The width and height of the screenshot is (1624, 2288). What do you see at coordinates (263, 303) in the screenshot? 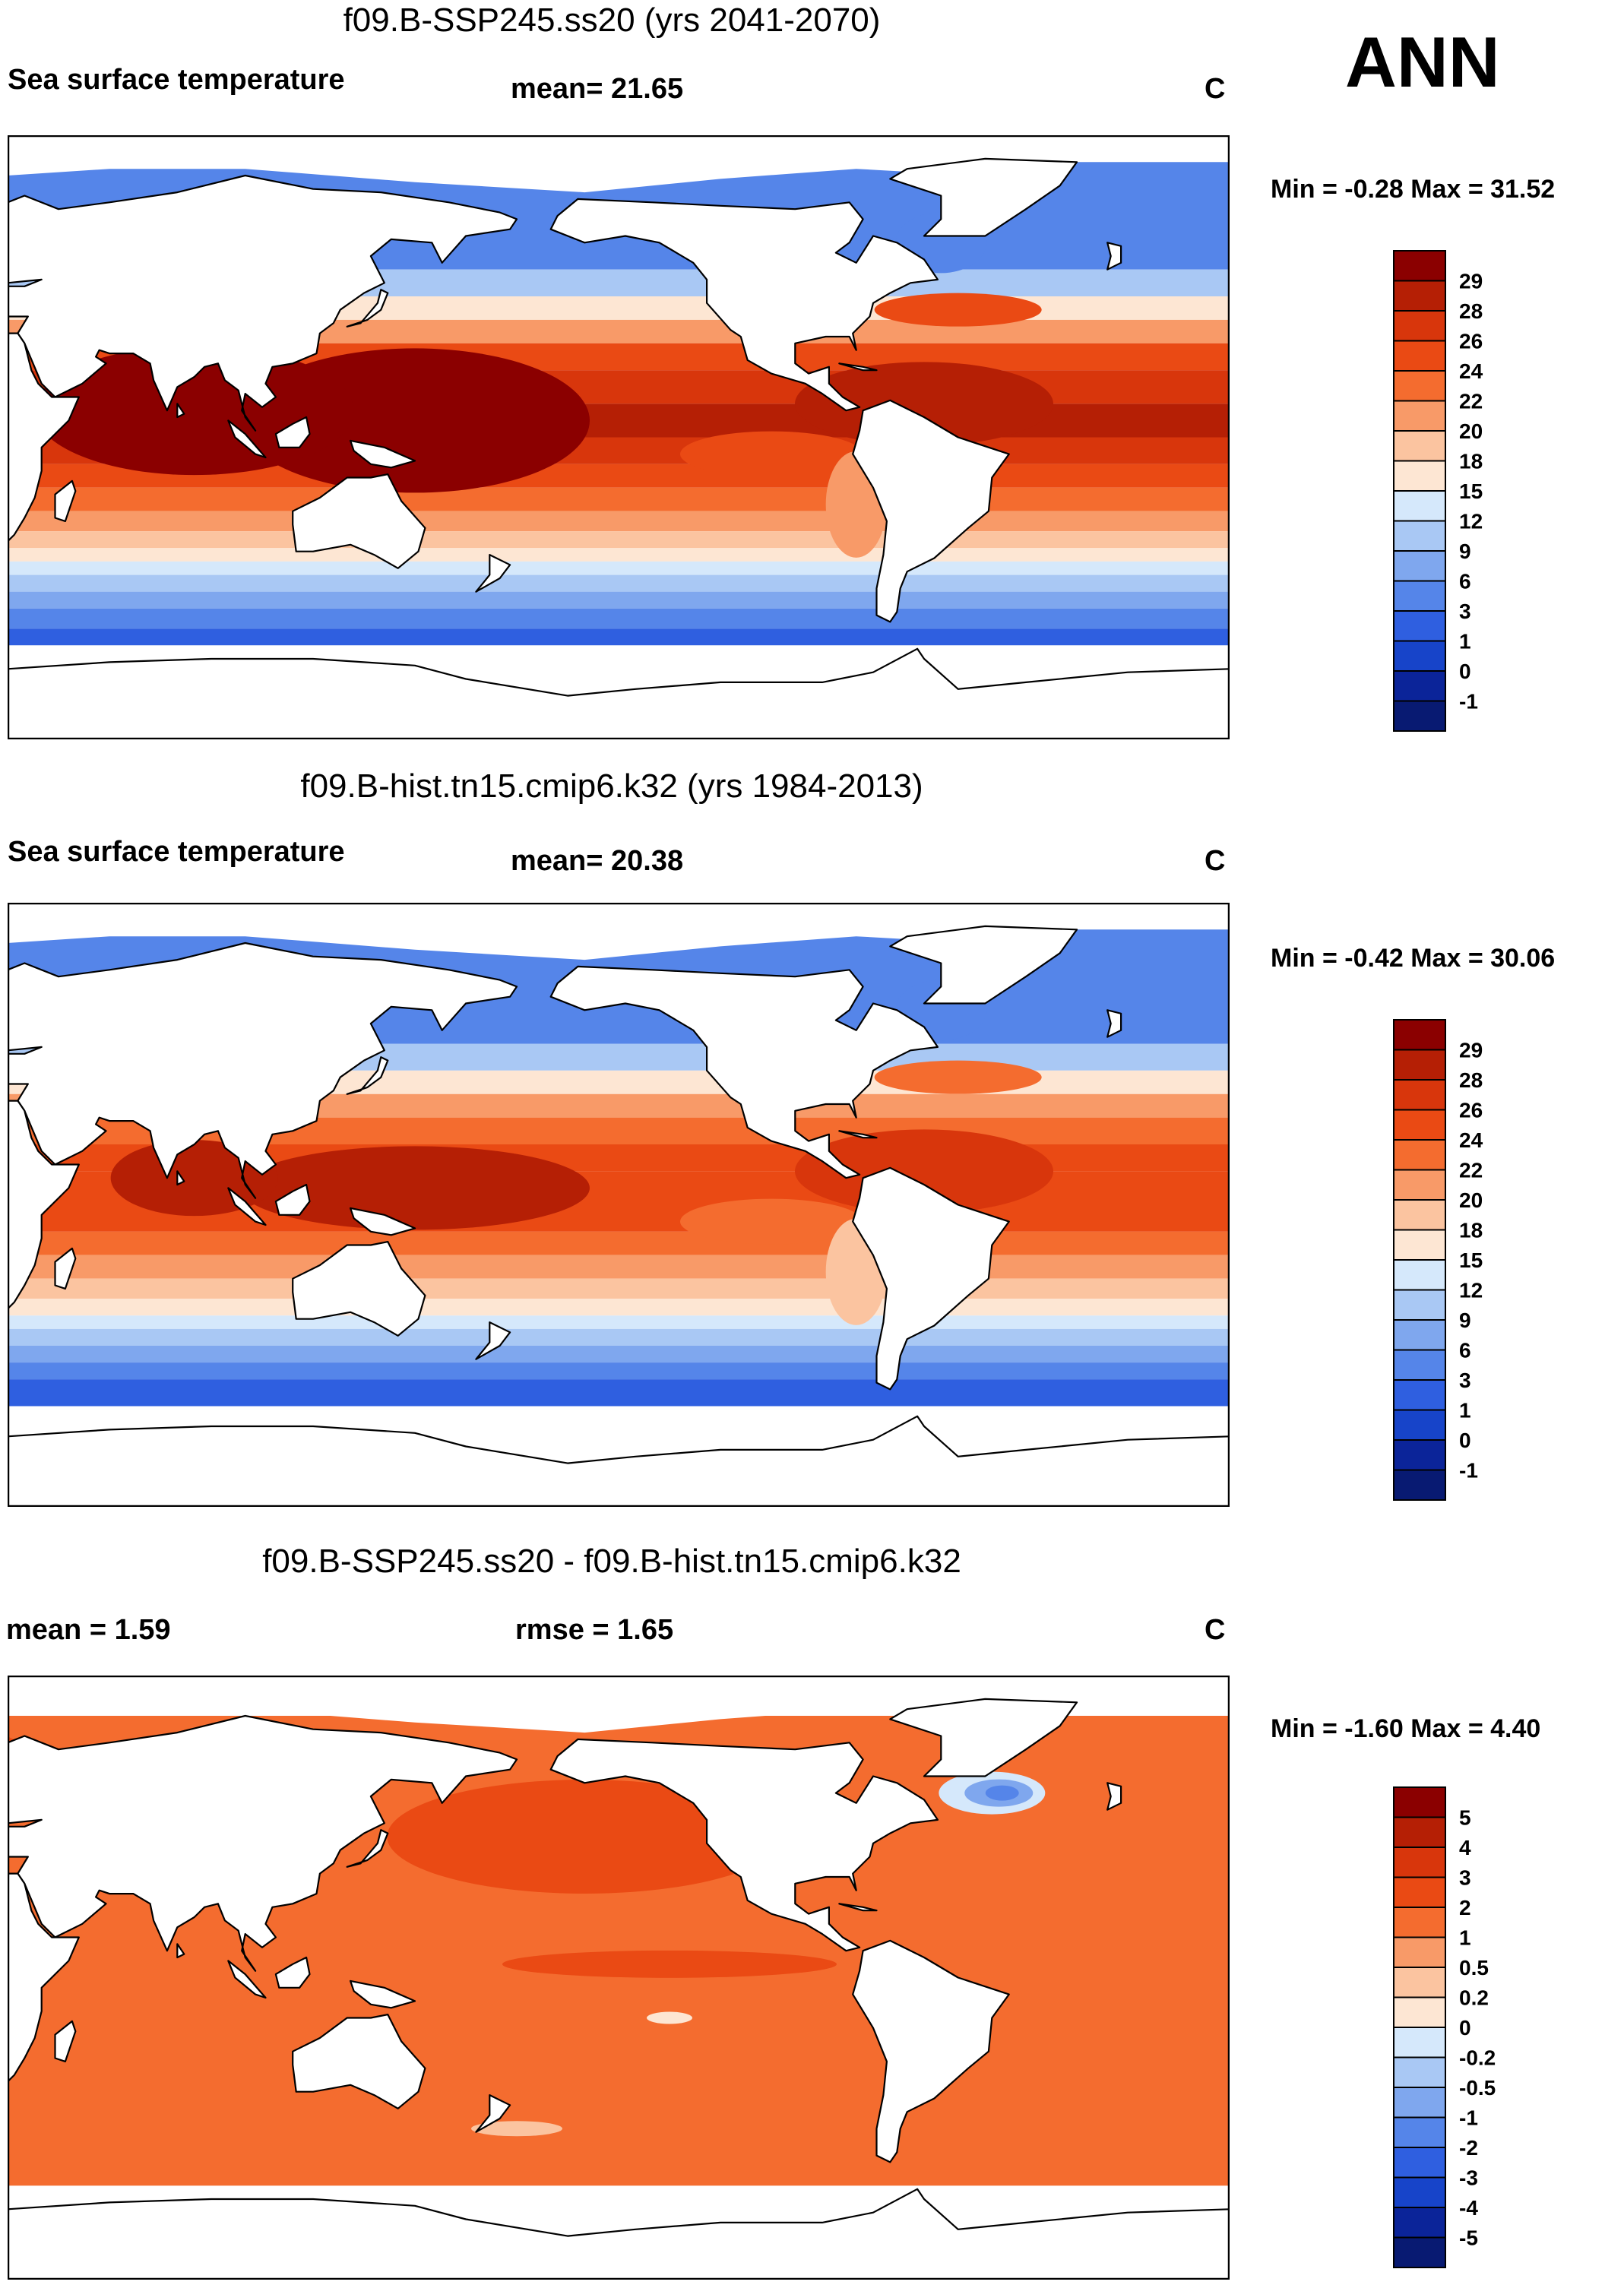
I see `landmass-eurasia` at bounding box center [263, 303].